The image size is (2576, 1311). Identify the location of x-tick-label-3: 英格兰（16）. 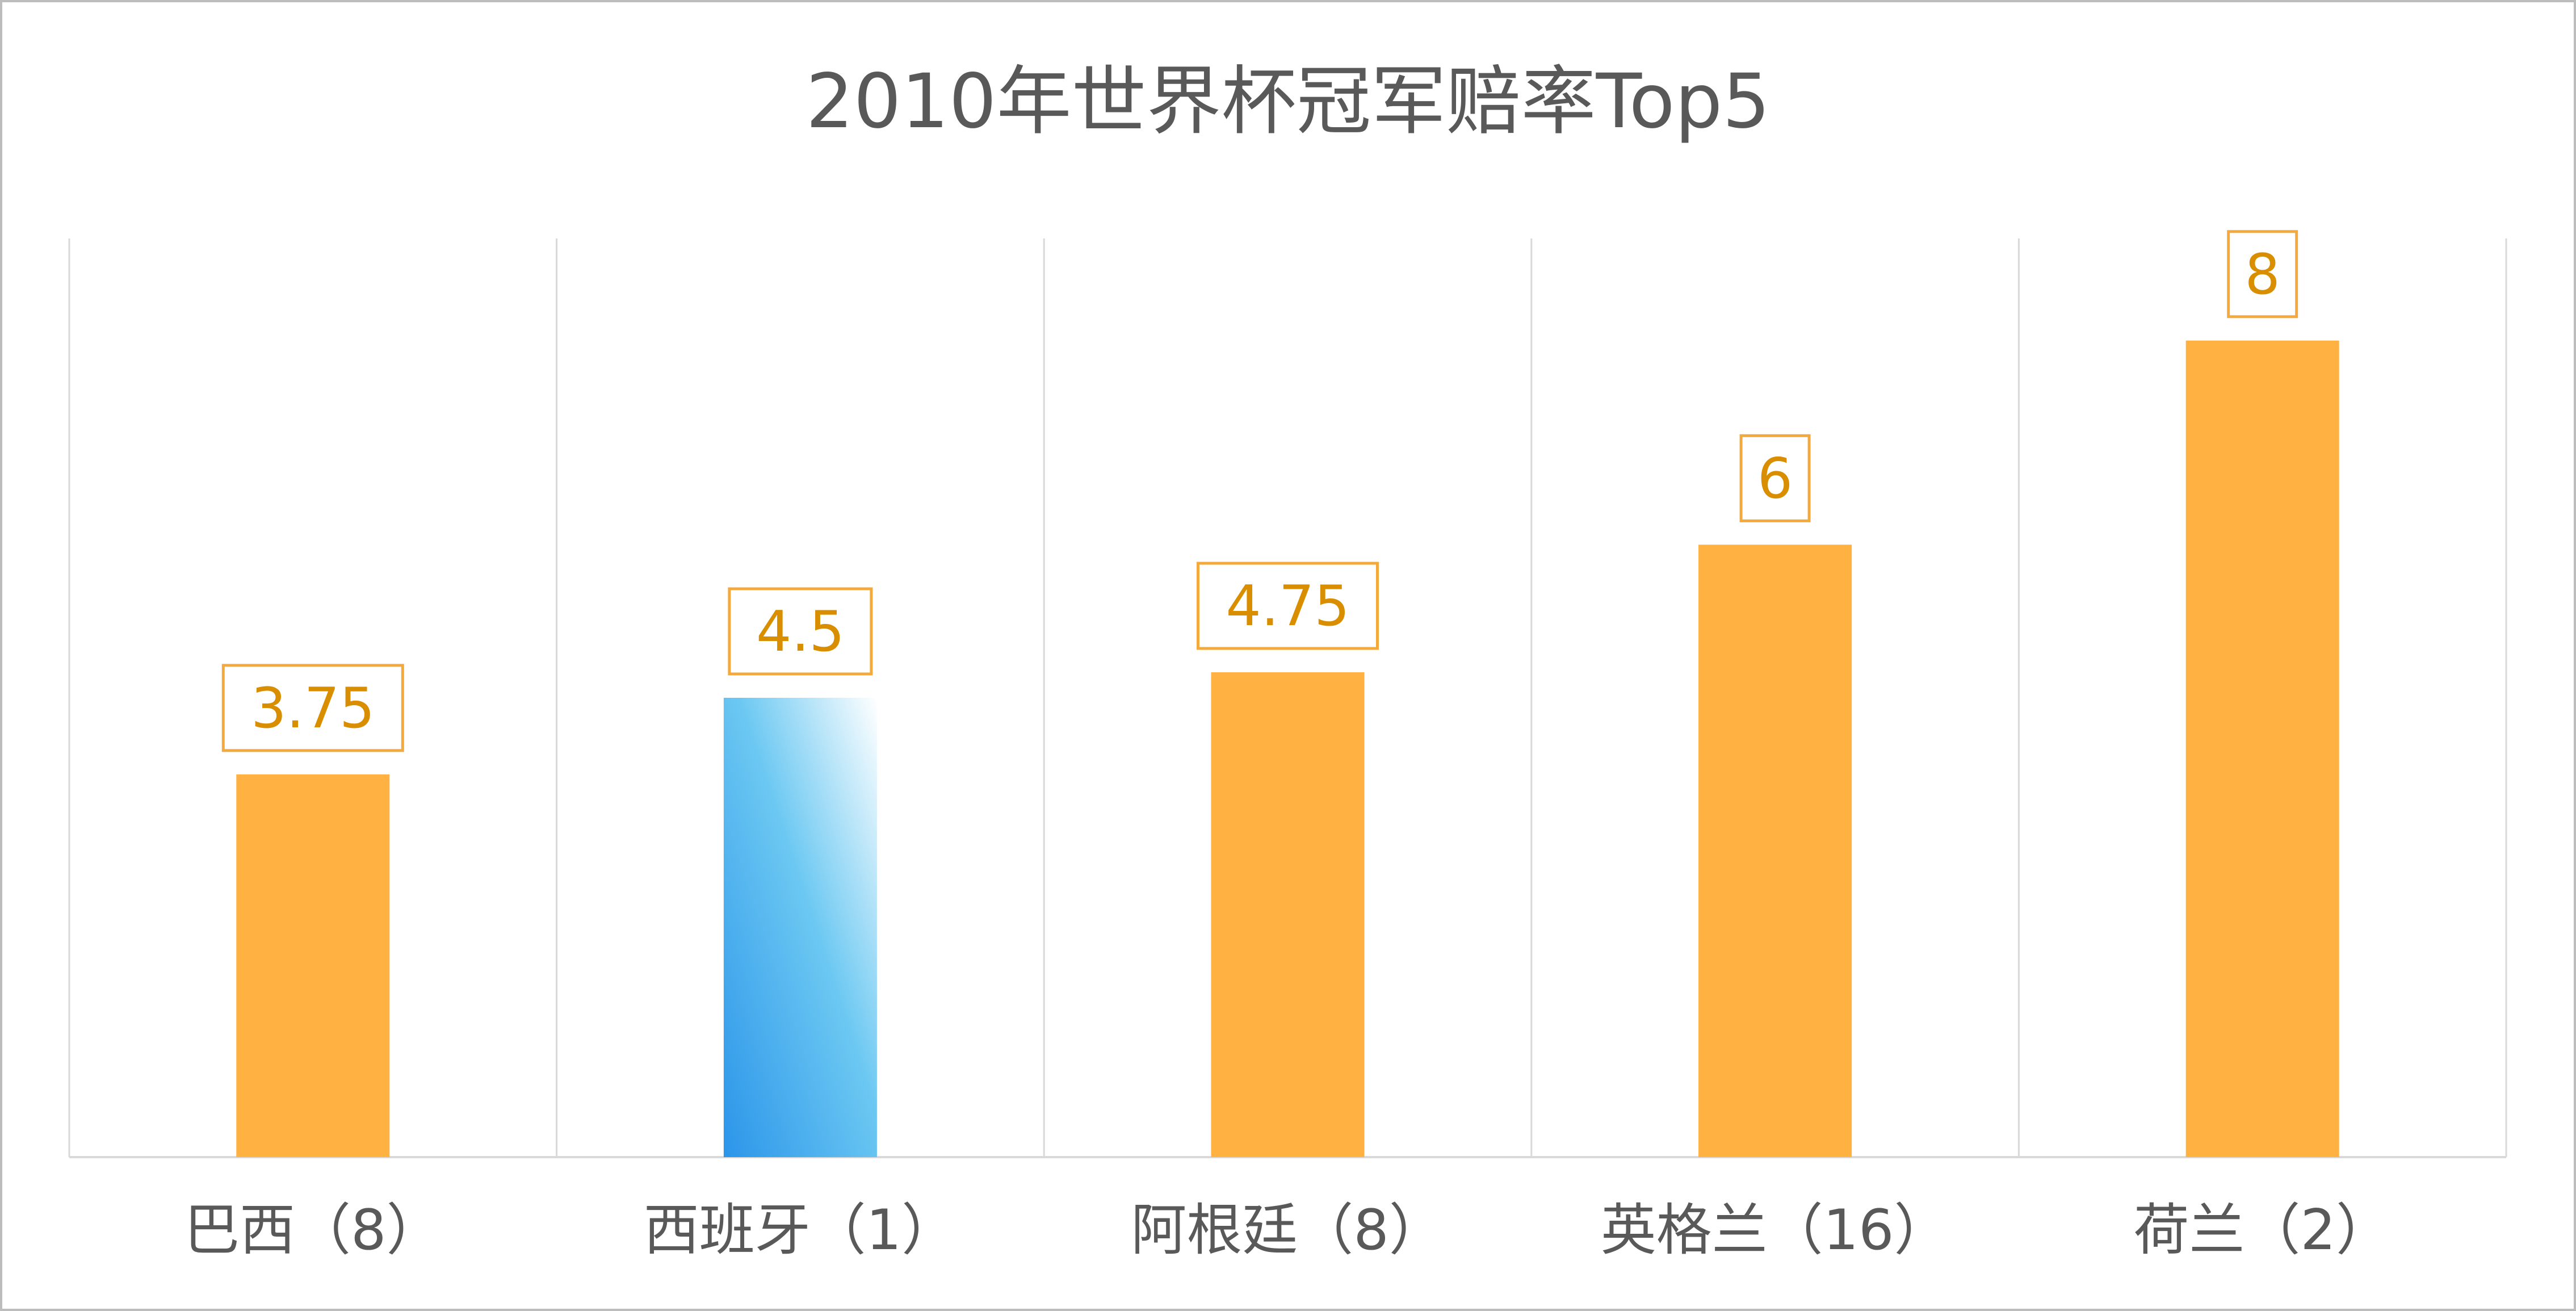
(1776, 1230).